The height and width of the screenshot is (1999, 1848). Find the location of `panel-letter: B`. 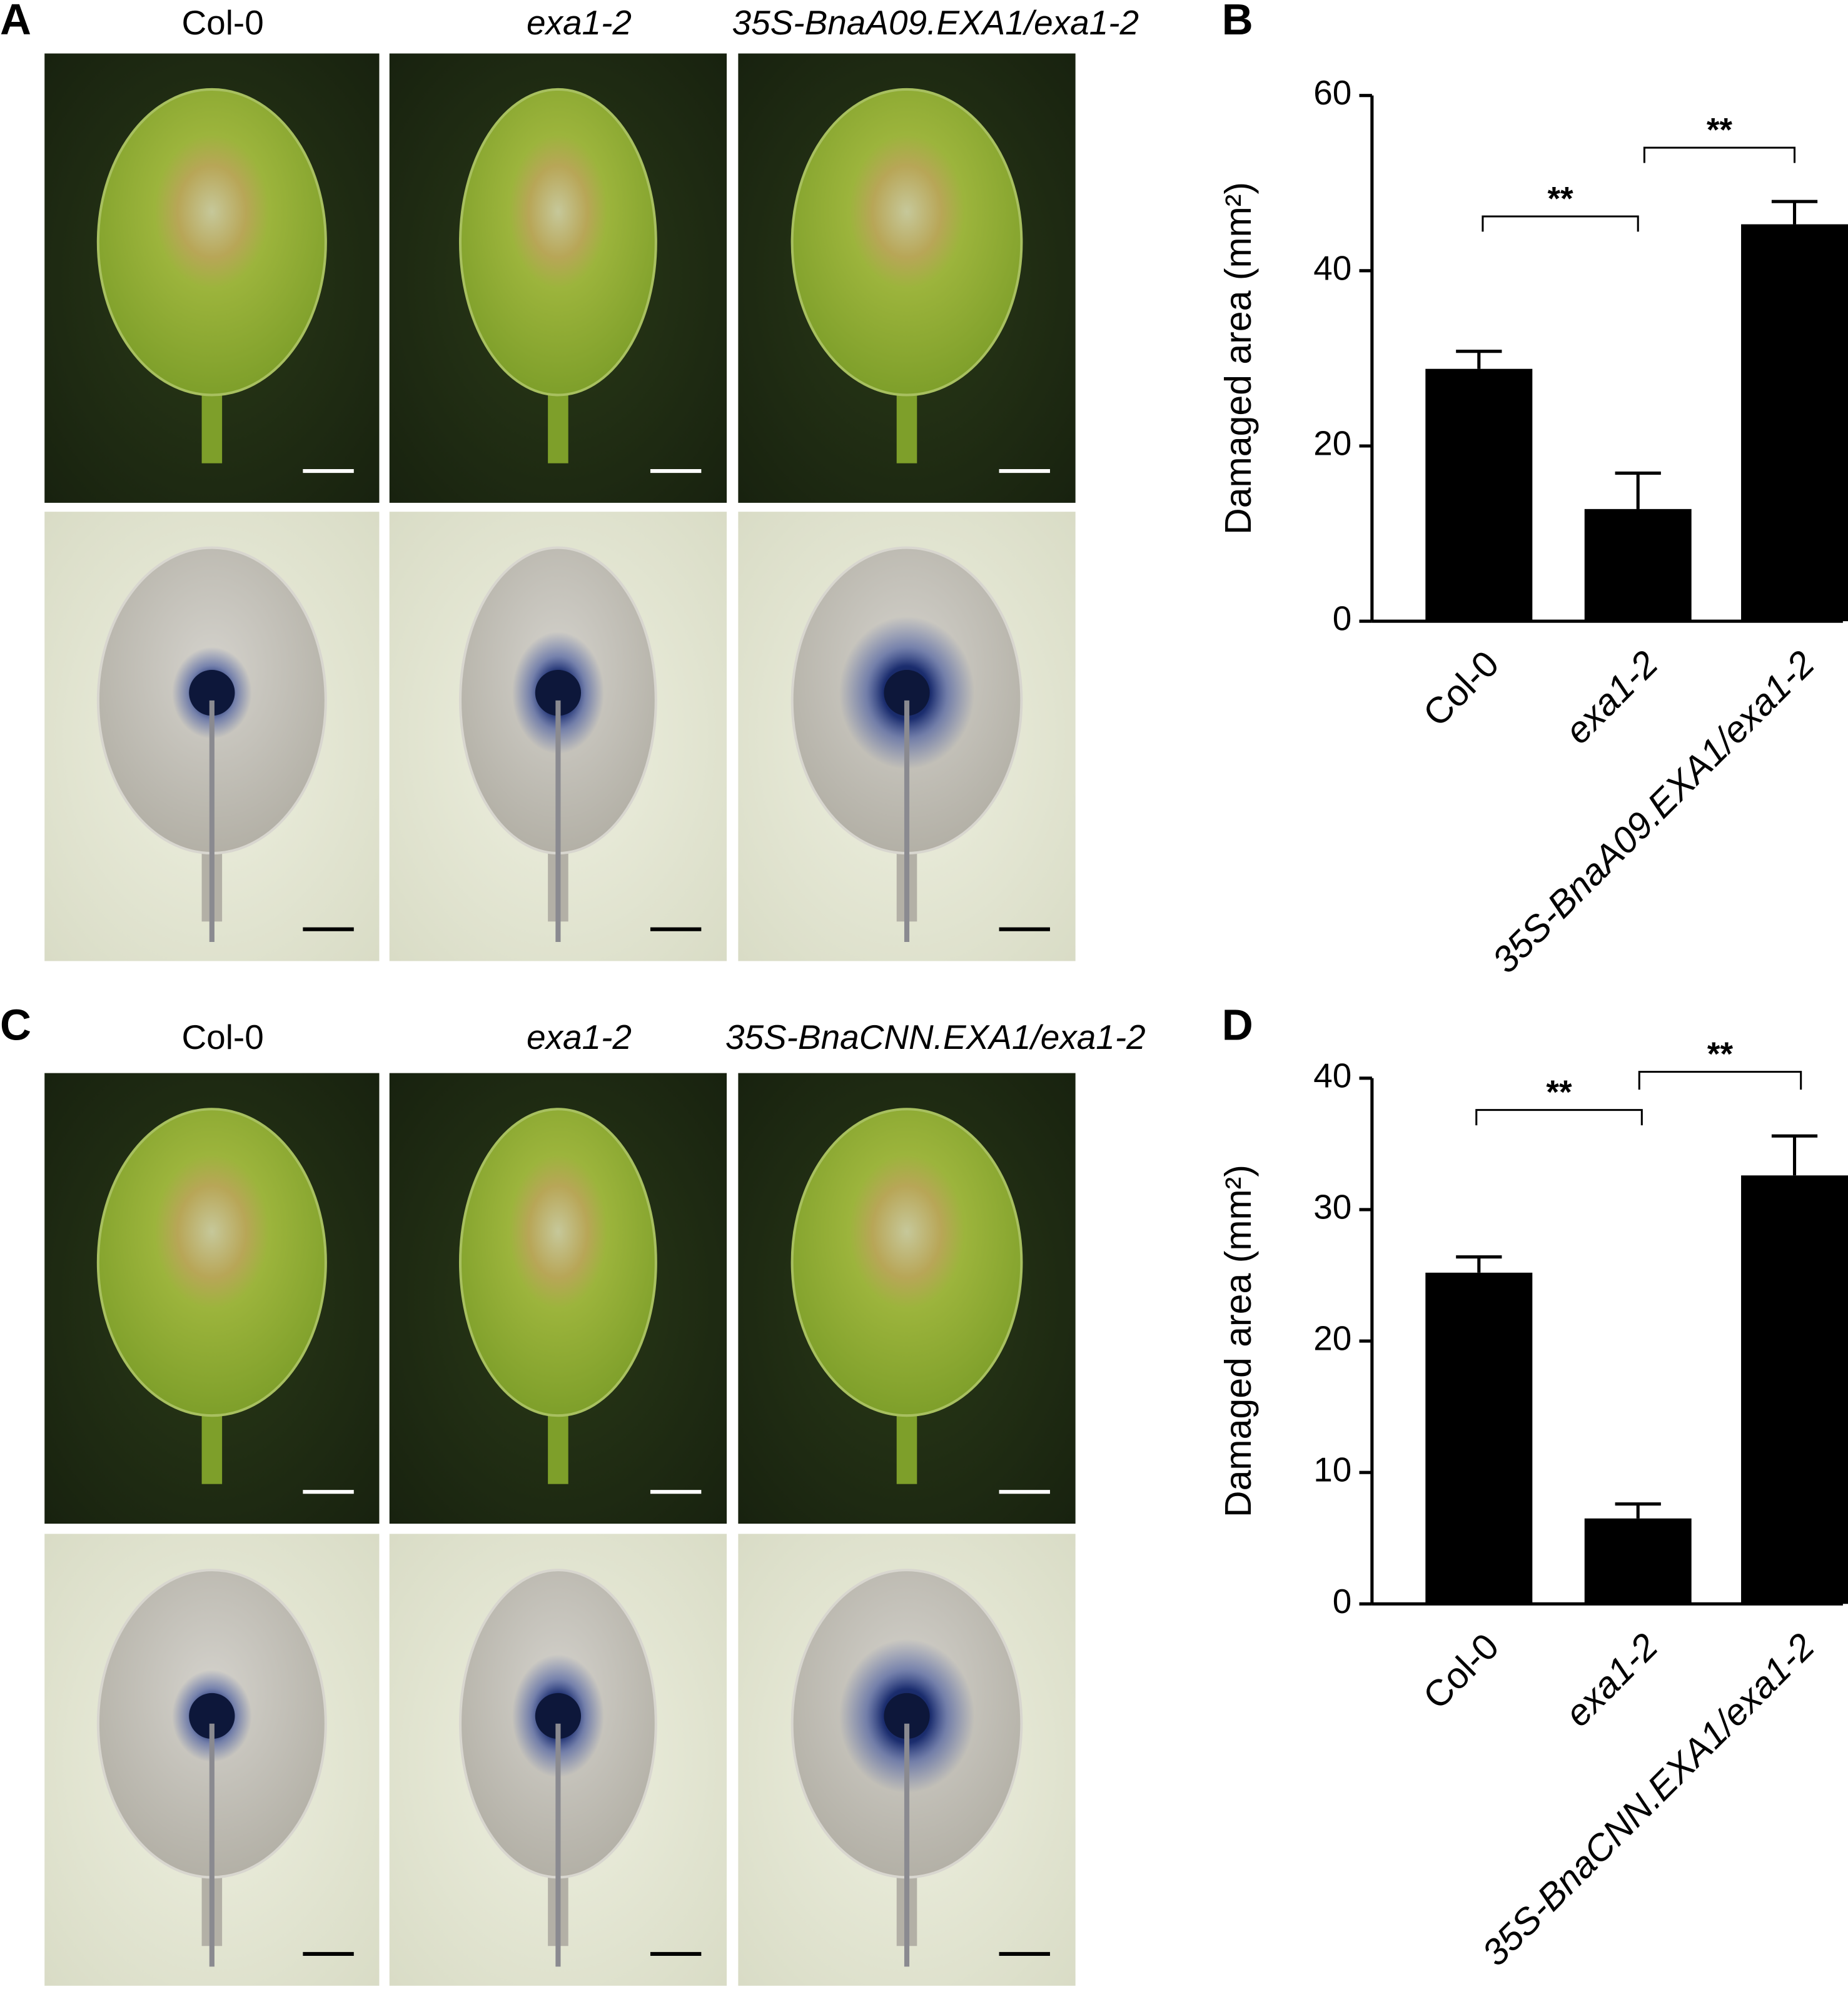

panel-letter: B is located at coordinates (1238, 22).